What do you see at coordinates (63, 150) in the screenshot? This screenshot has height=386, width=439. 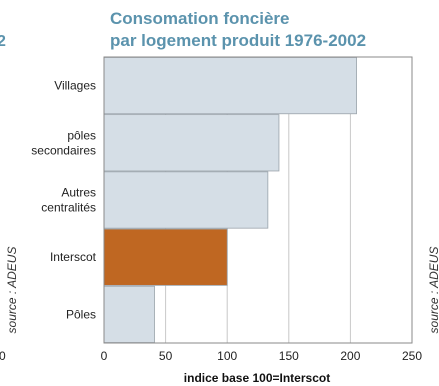 I see `category-label-1-1: secondaires` at bounding box center [63, 150].